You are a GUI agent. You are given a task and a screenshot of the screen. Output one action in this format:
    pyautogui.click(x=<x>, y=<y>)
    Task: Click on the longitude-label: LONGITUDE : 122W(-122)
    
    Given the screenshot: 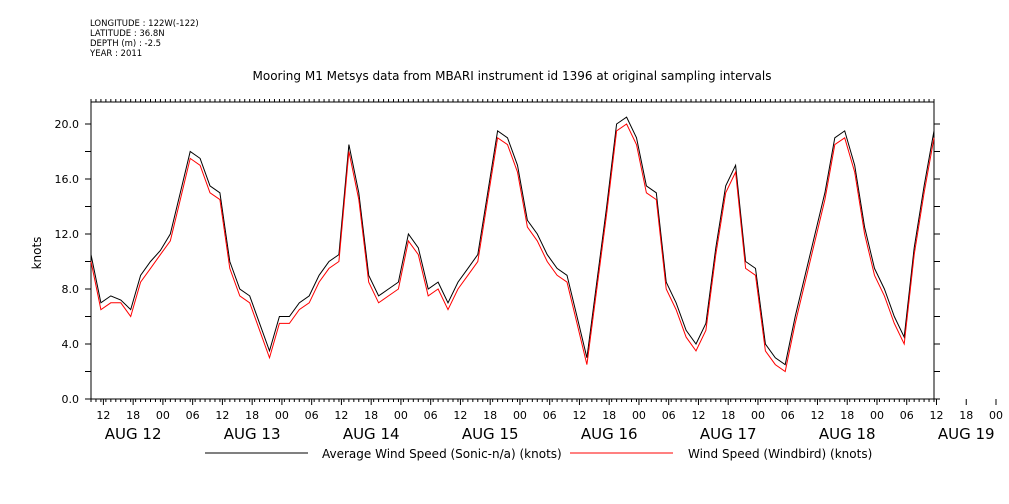 What is the action you would take?
    pyautogui.click(x=144, y=24)
    